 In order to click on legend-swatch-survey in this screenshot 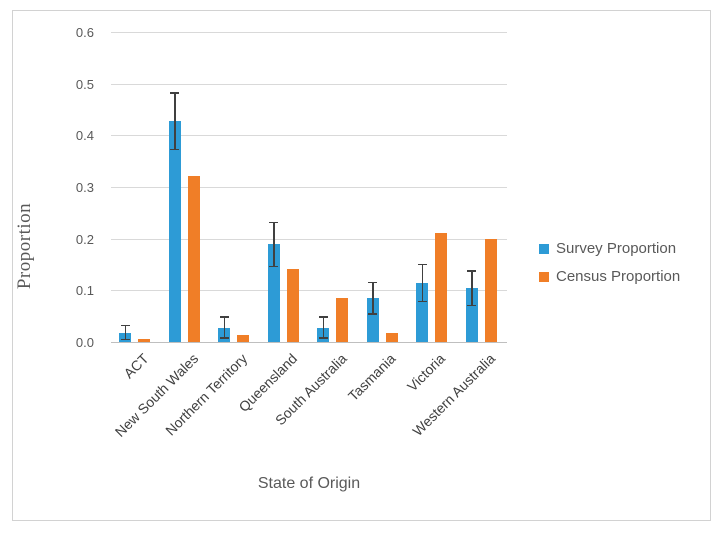, I will do `click(544, 248)`.